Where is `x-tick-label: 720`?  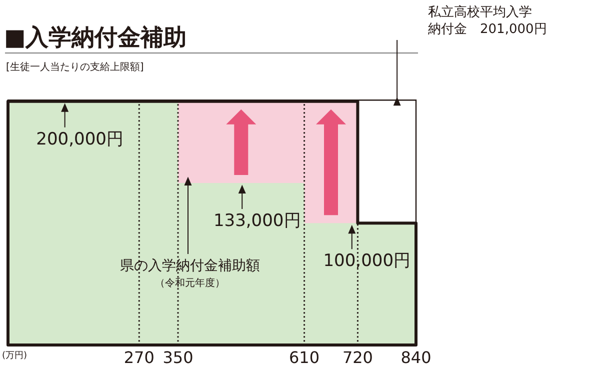
x-tick-label: 720 is located at coordinates (357, 357).